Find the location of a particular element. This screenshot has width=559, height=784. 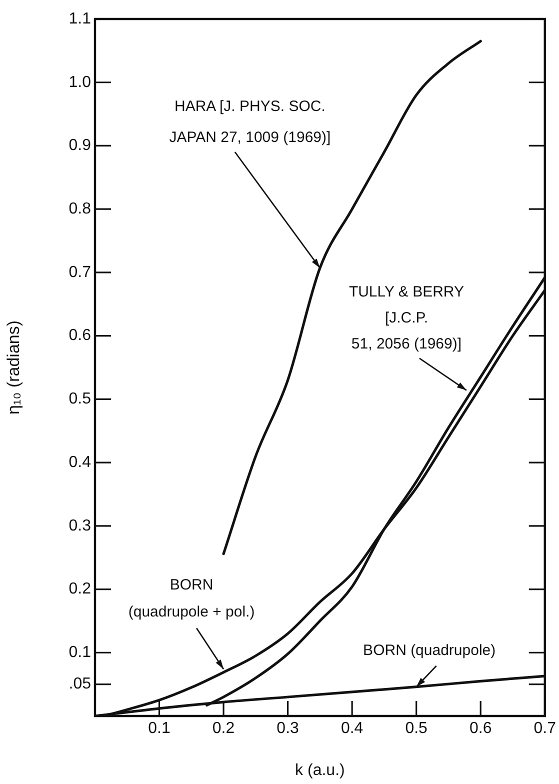

x-axis-title: k (a.u.) is located at coordinates (320, 770).